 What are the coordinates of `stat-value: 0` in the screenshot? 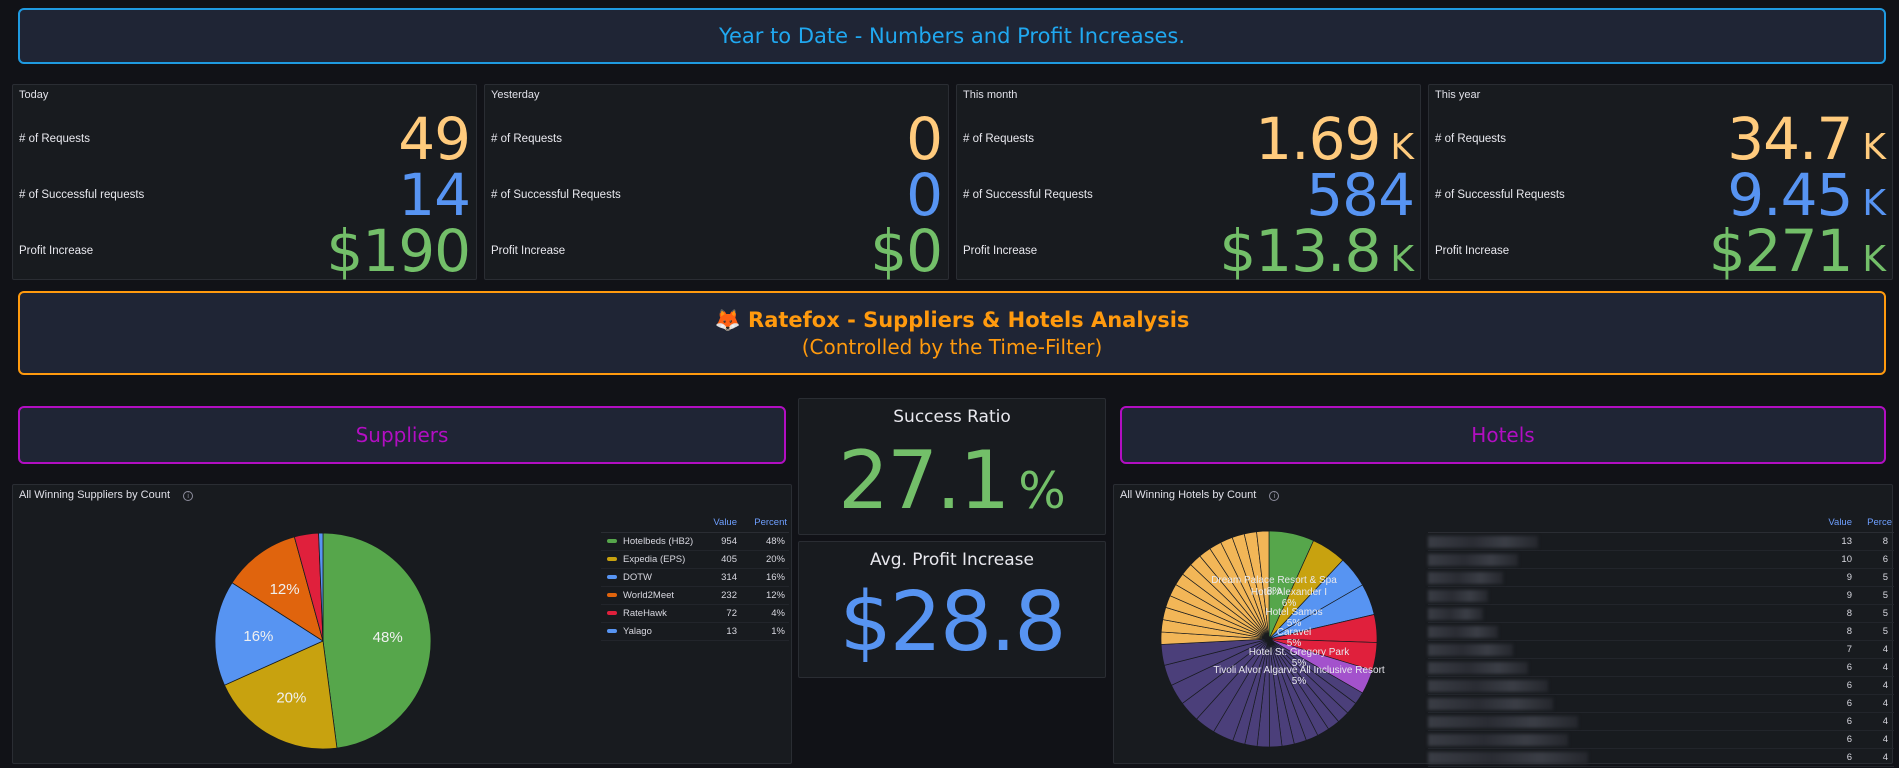 It's located at (924, 139).